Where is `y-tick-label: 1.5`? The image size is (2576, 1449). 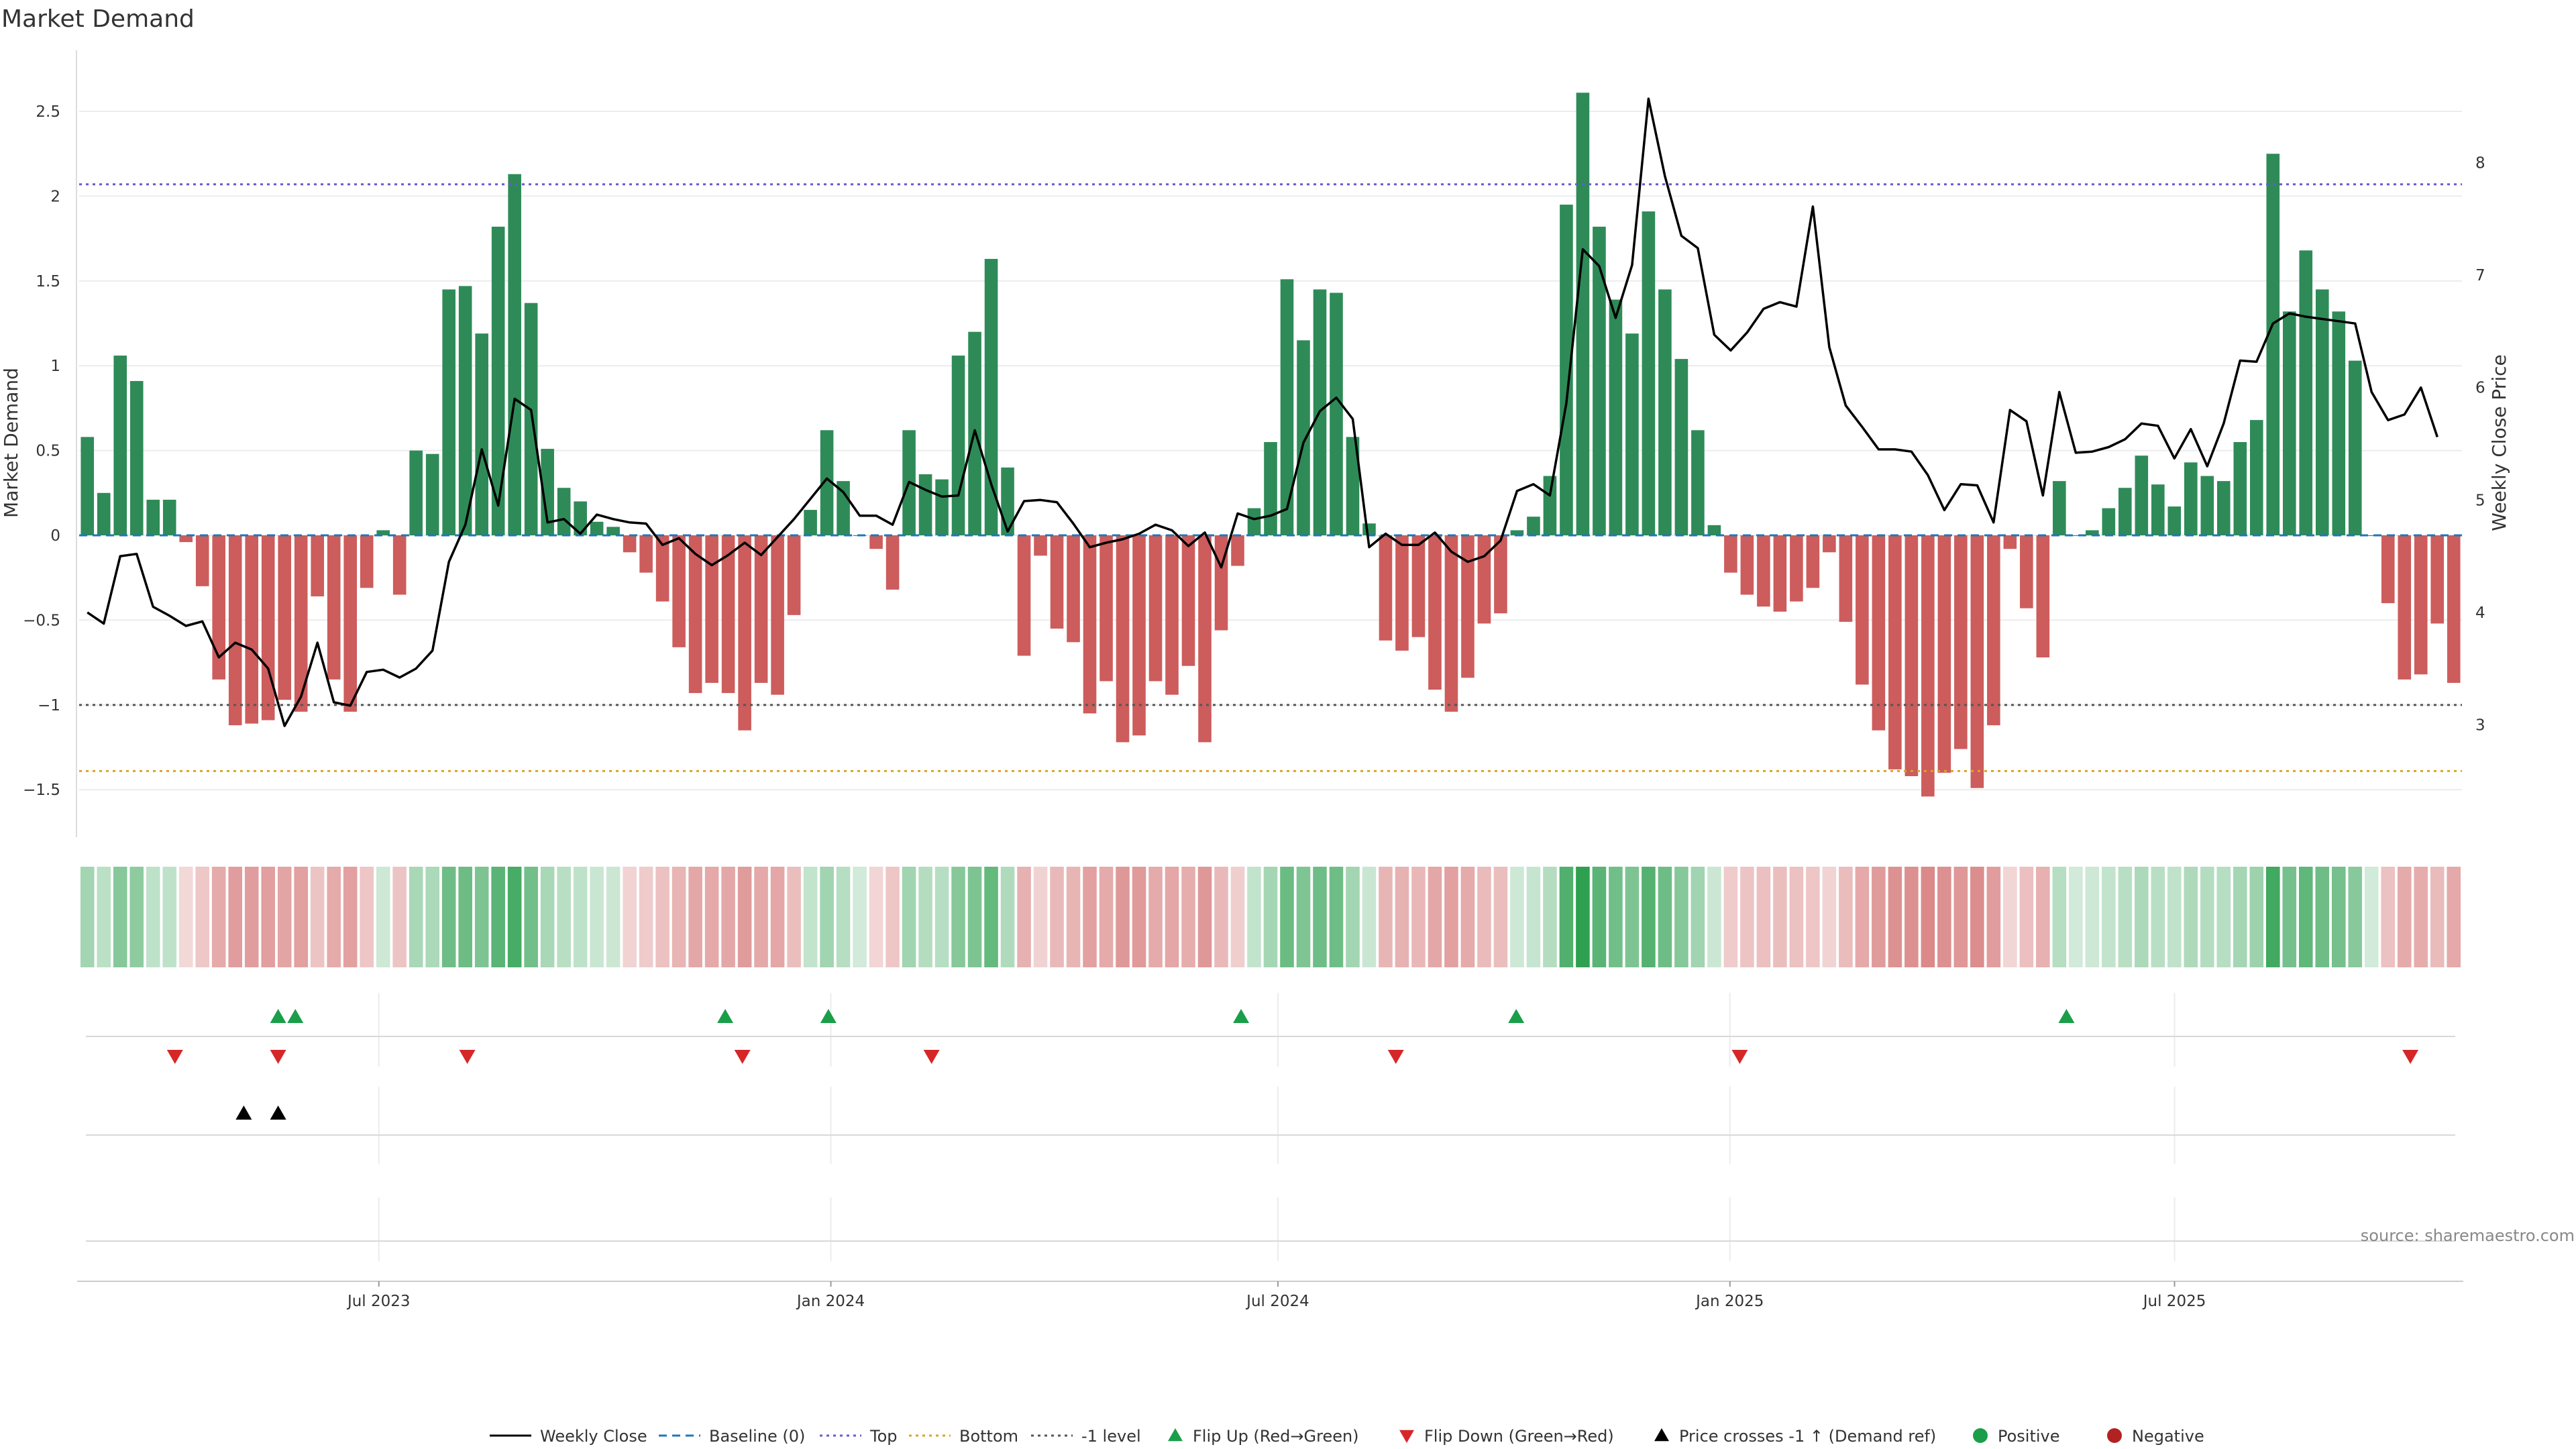 y-tick-label: 1.5 is located at coordinates (48, 281).